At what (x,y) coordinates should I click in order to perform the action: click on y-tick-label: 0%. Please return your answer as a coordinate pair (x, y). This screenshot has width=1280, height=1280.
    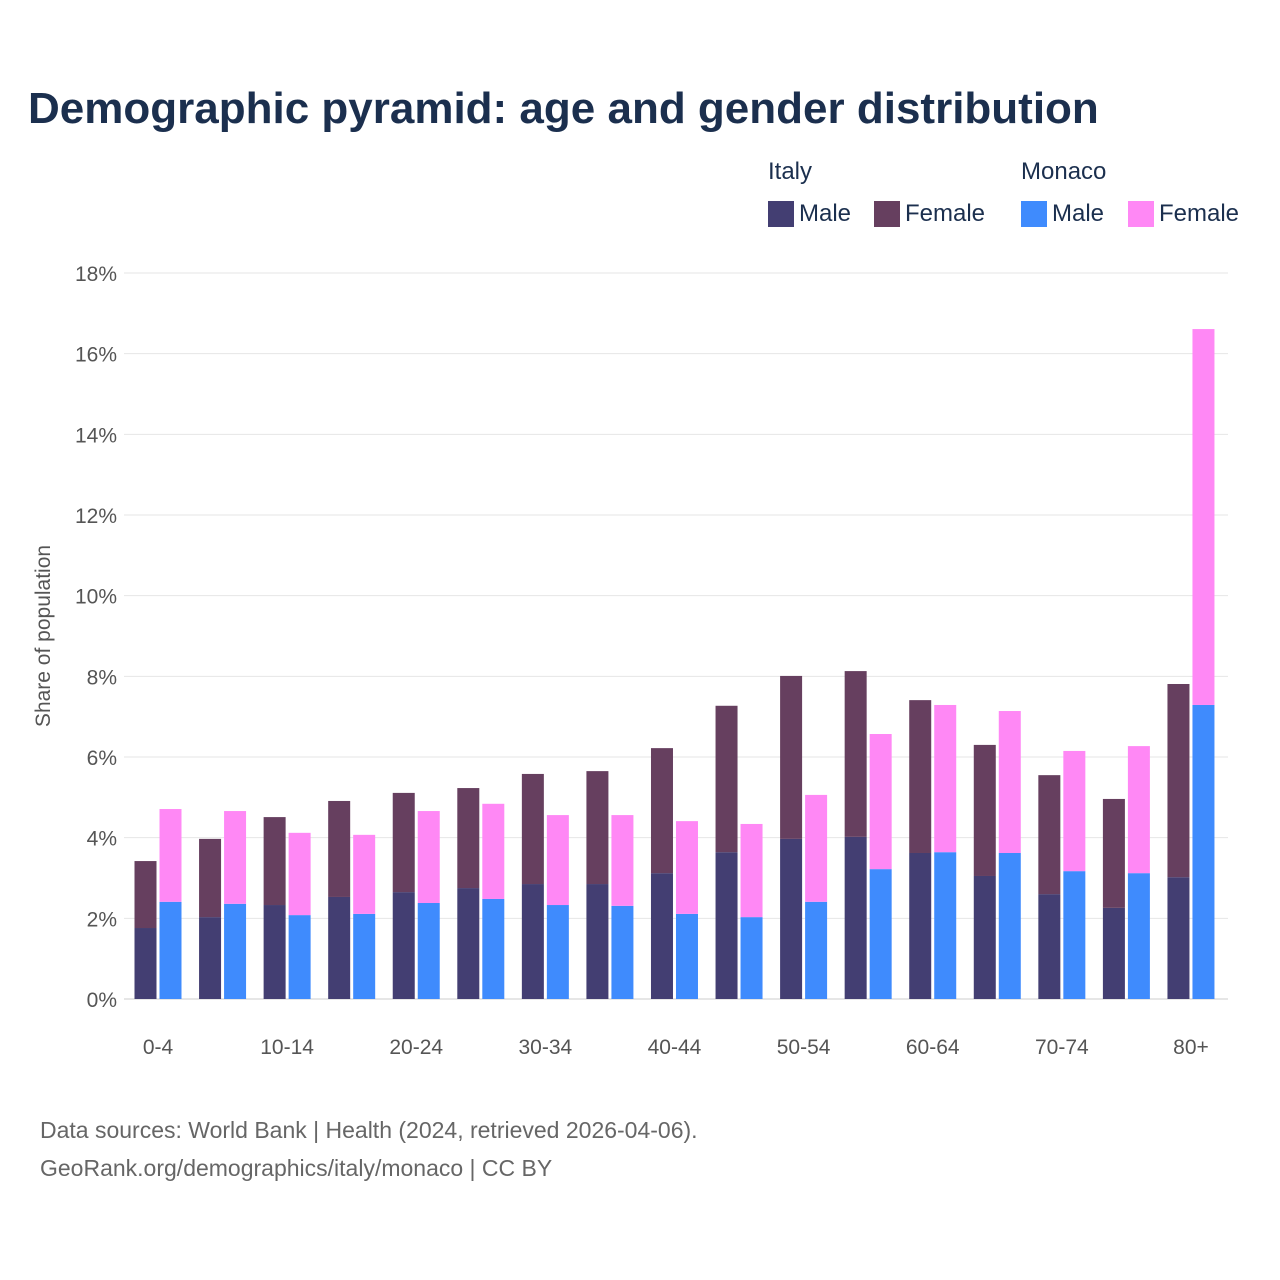
    Looking at the image, I should click on (102, 1000).